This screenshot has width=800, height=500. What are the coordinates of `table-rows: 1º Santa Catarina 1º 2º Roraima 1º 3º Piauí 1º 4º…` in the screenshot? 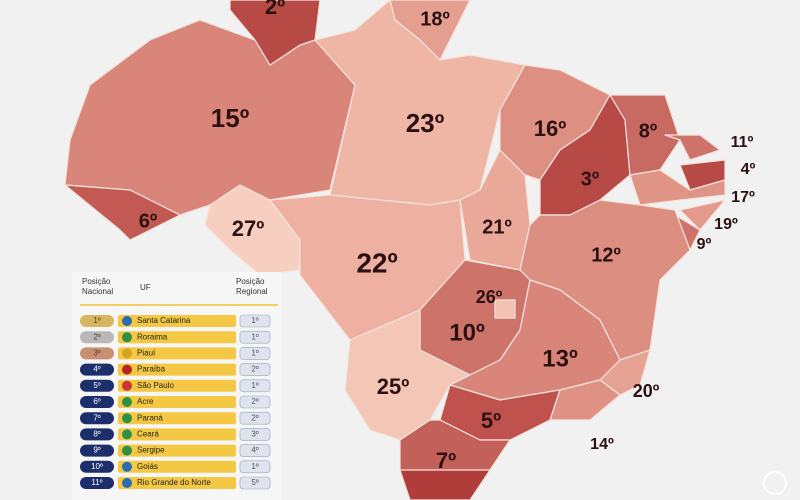 It's located at (175, 402).